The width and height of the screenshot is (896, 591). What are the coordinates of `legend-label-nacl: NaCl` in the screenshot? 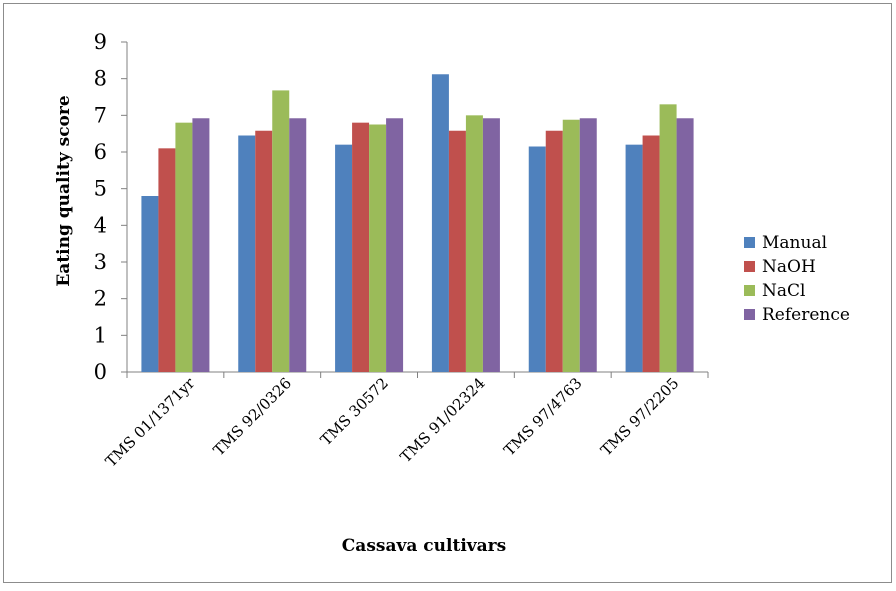 It's located at (783, 291).